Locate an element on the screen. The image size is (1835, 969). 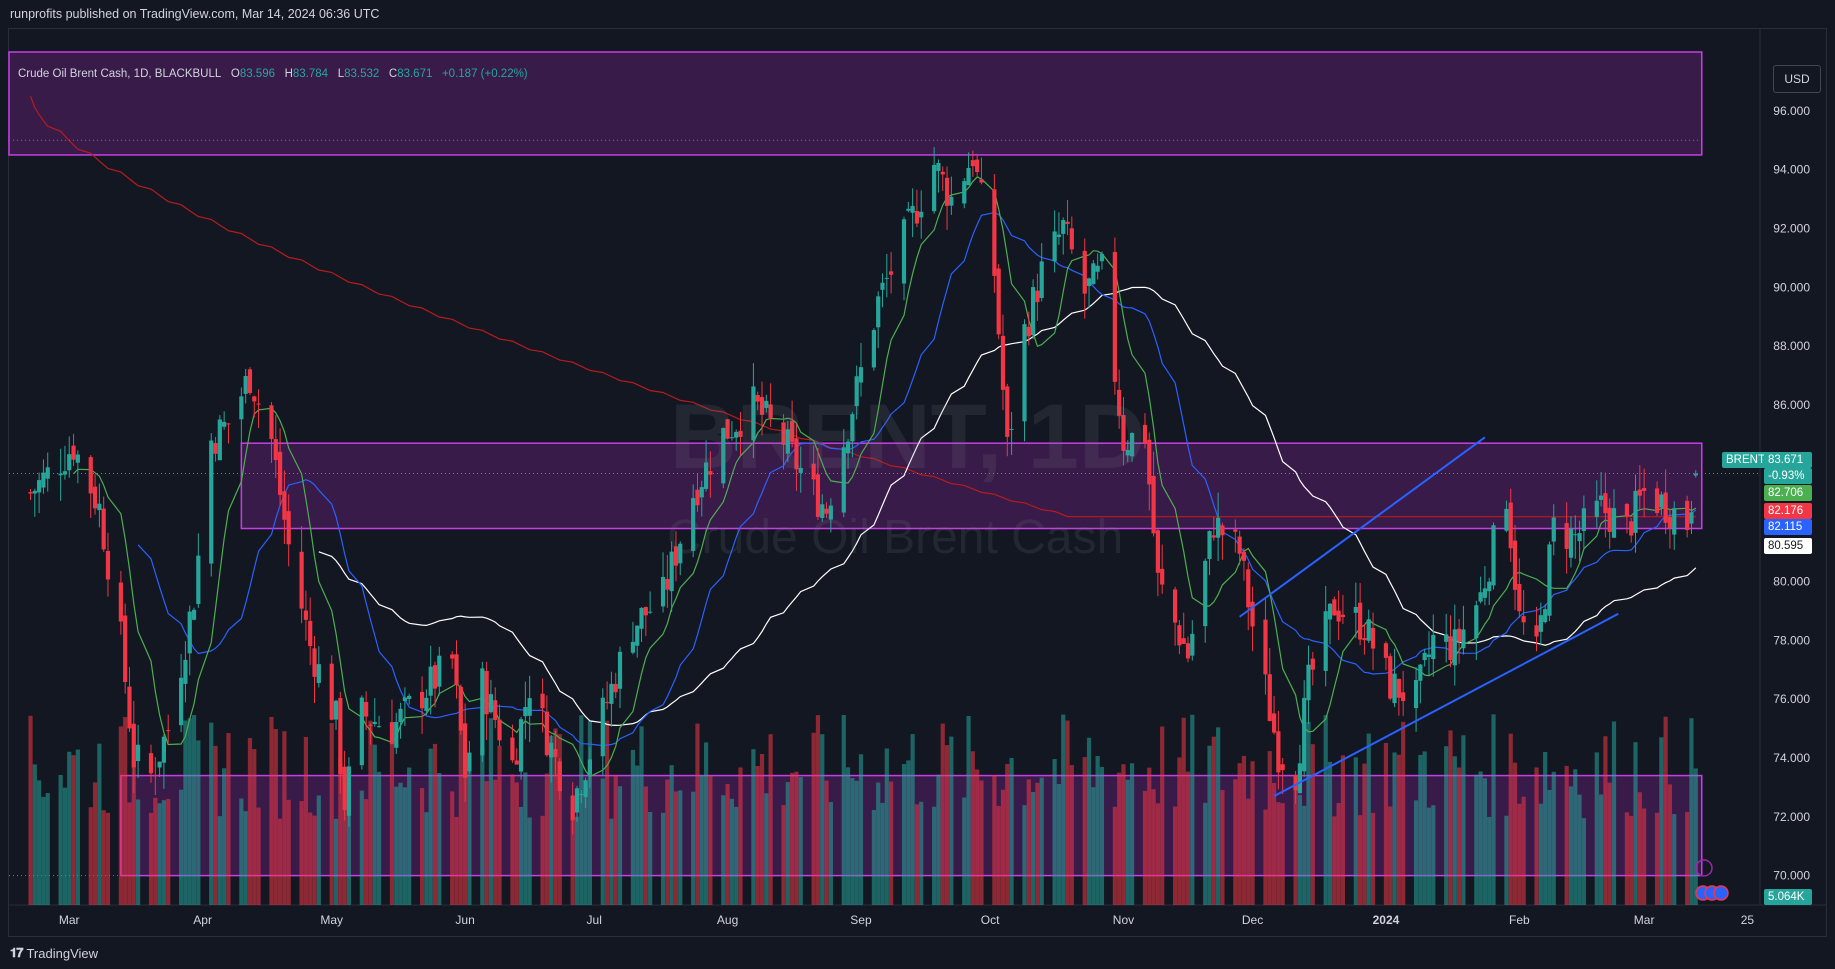
tradingview-logo-icon: 𝟏𝟕 is located at coordinates (17, 952).